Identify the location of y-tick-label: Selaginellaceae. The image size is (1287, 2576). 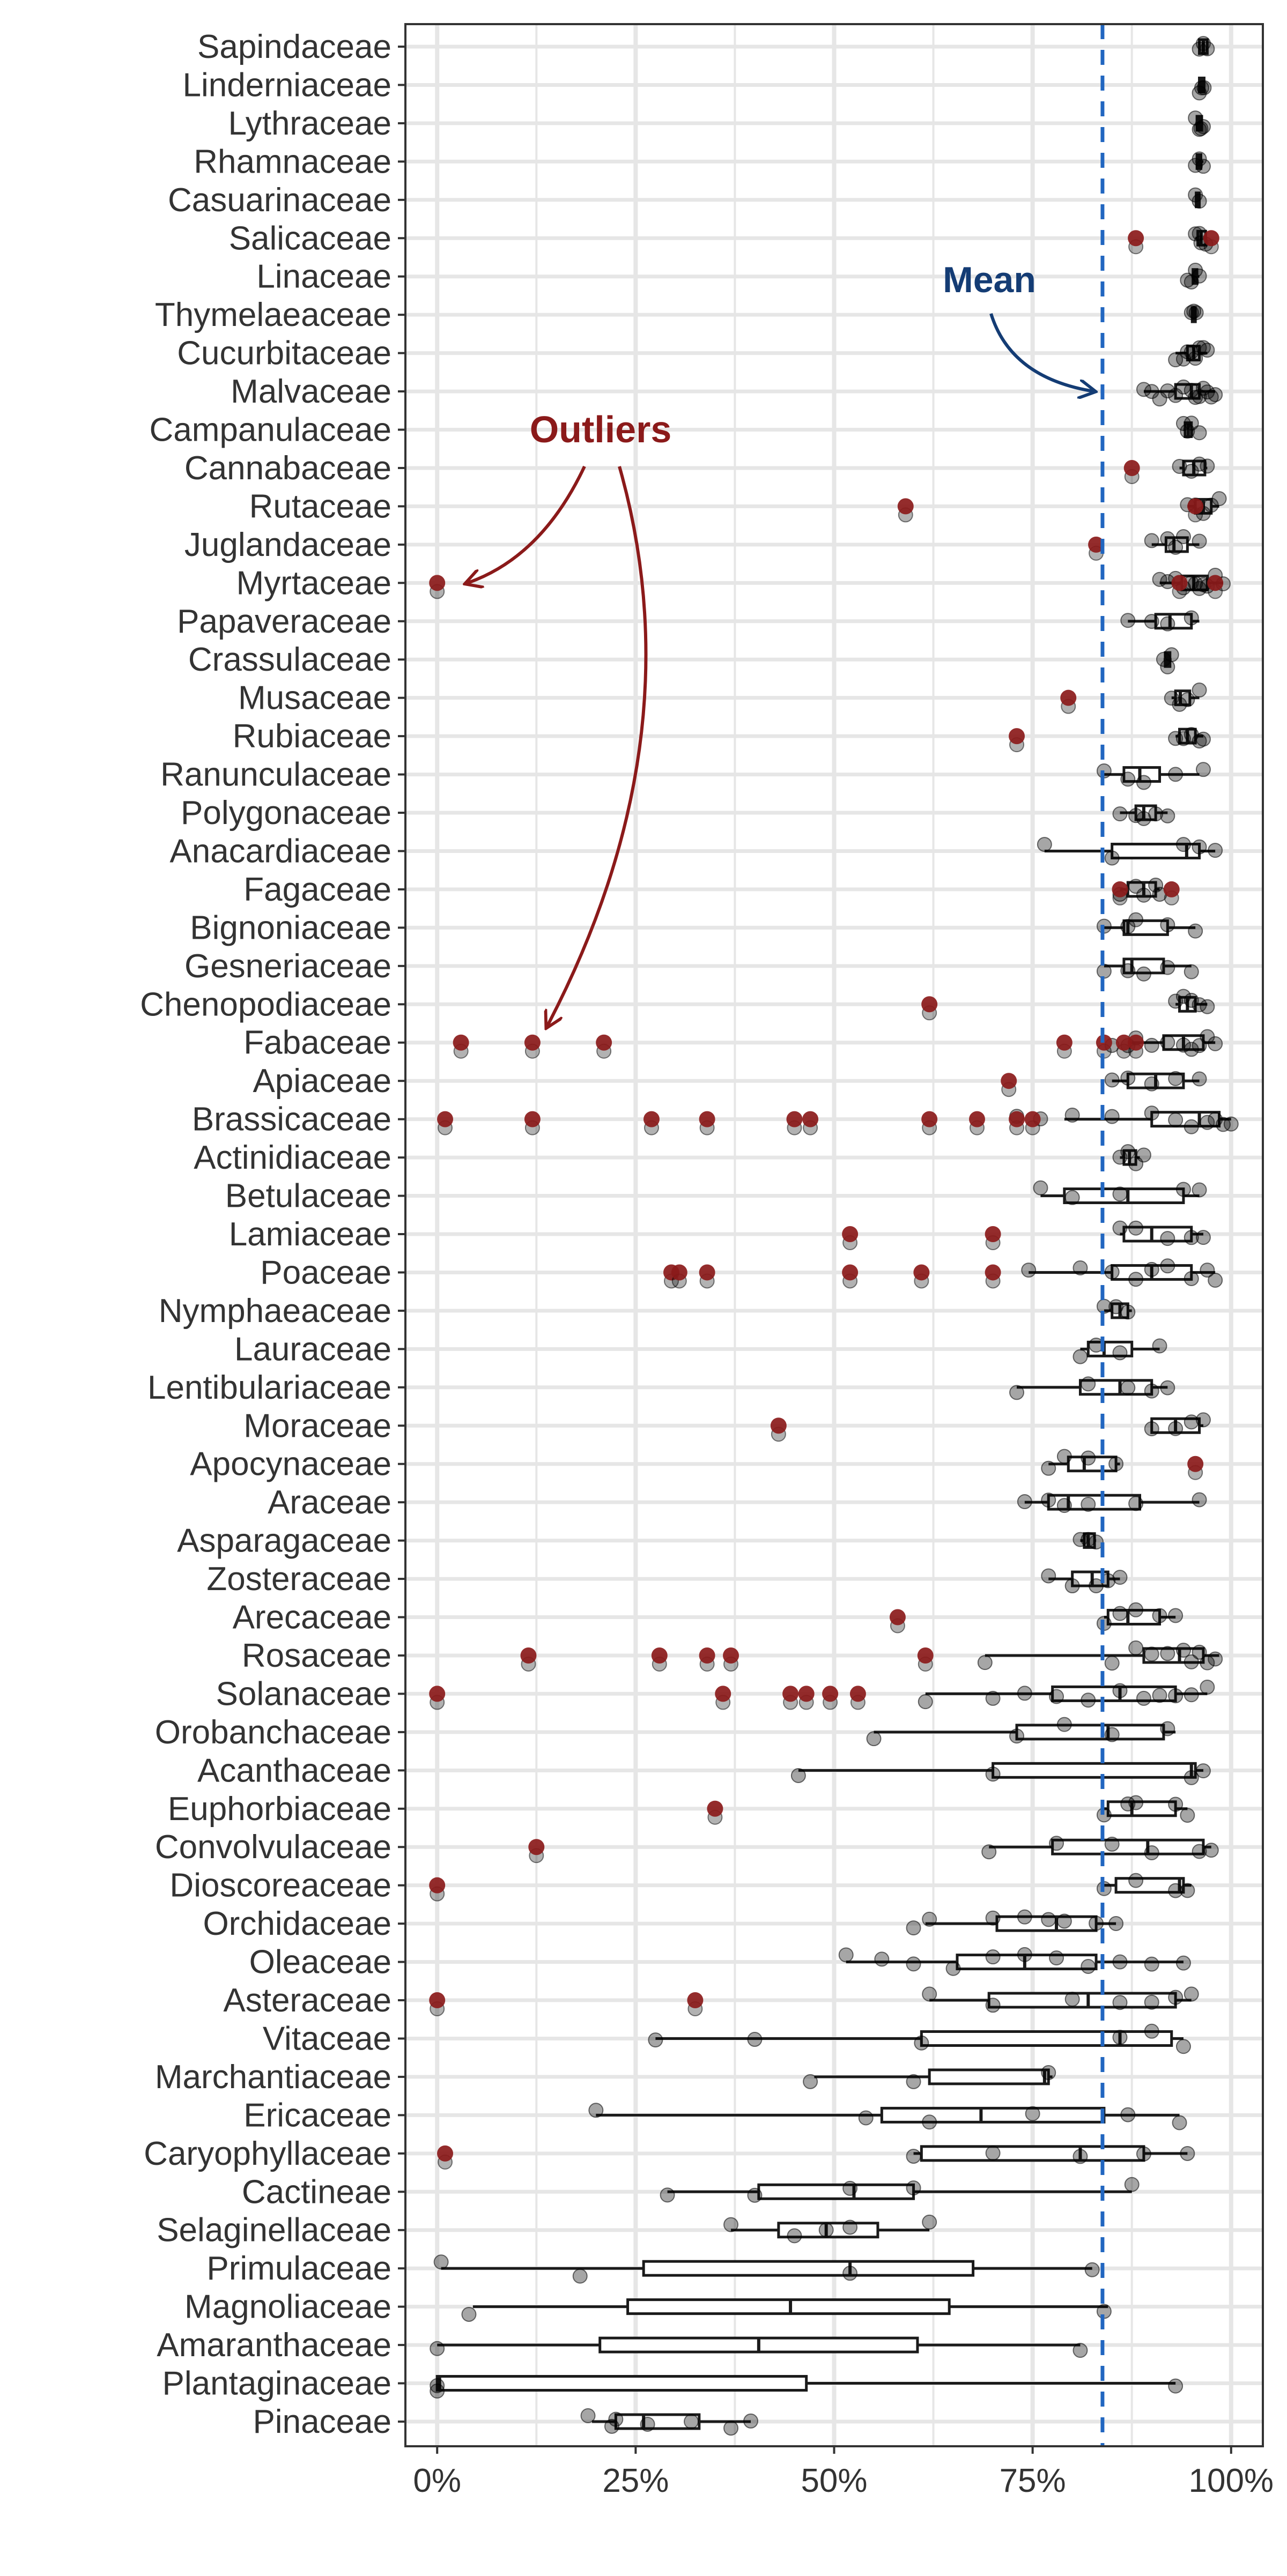
(274, 2230).